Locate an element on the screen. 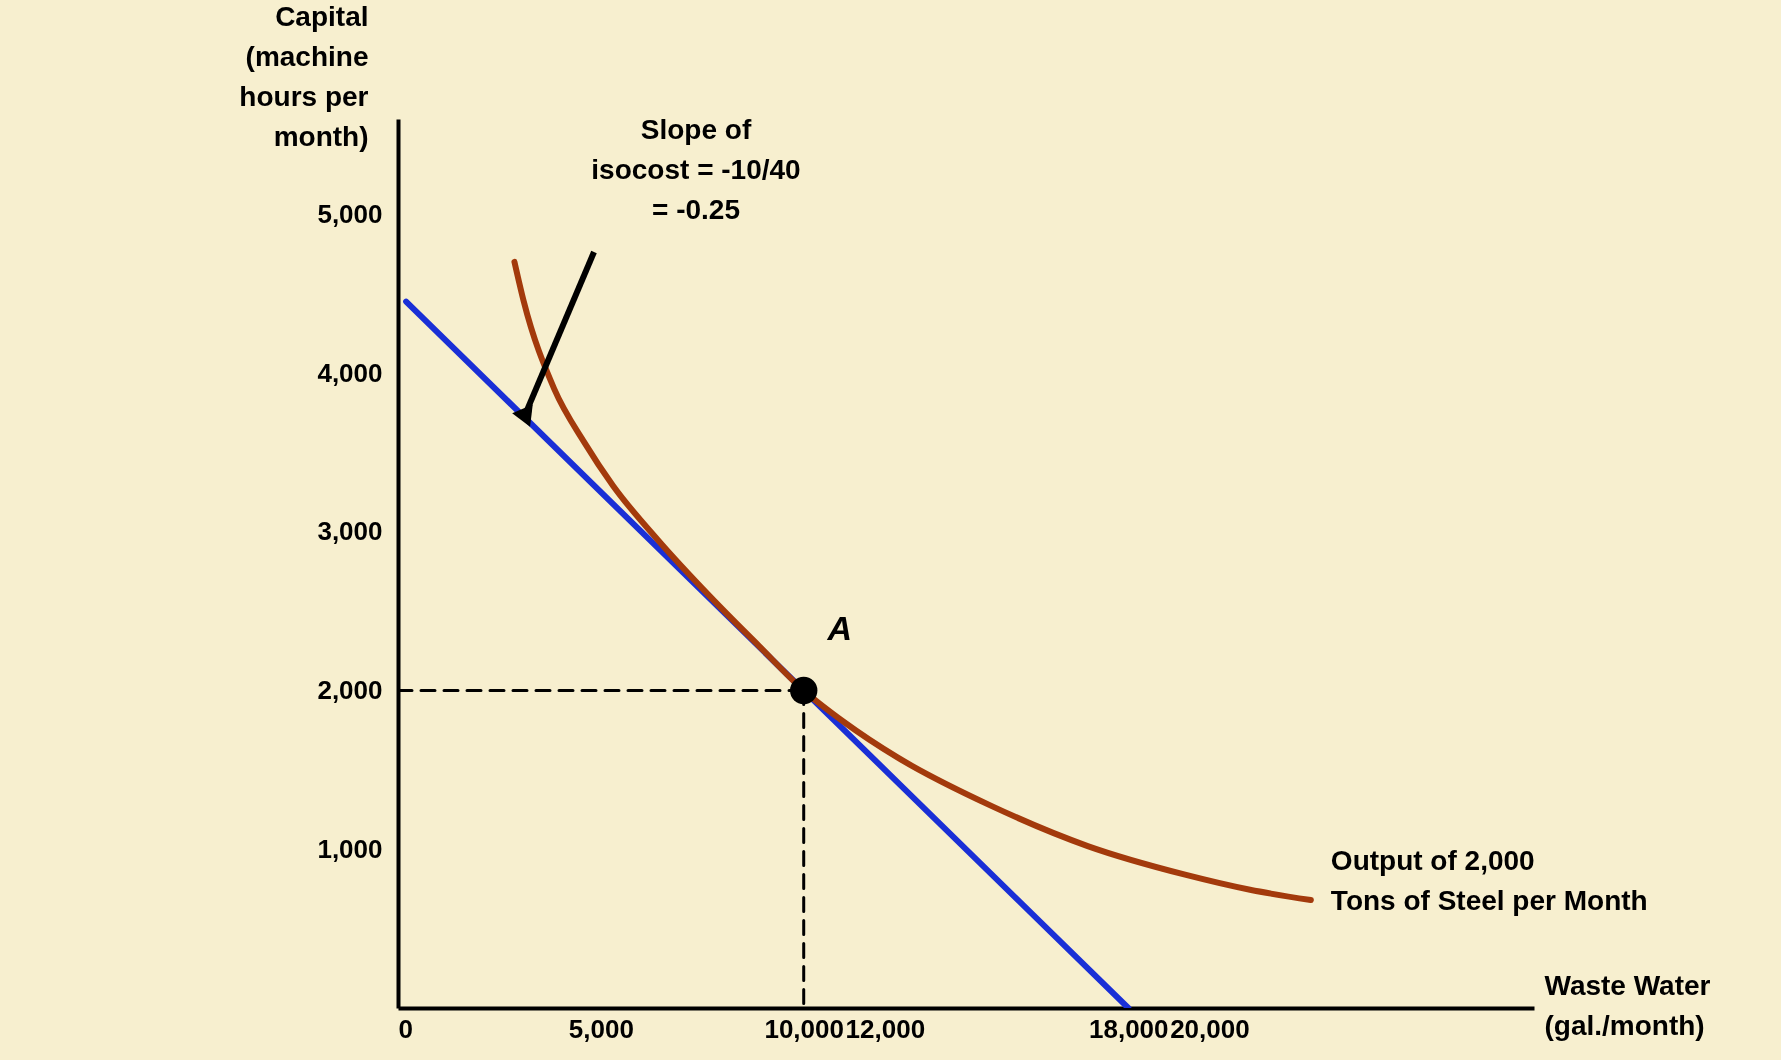 This screenshot has height=1060, width=1781. x-tick-label: 10,000 is located at coordinates (804, 1028).